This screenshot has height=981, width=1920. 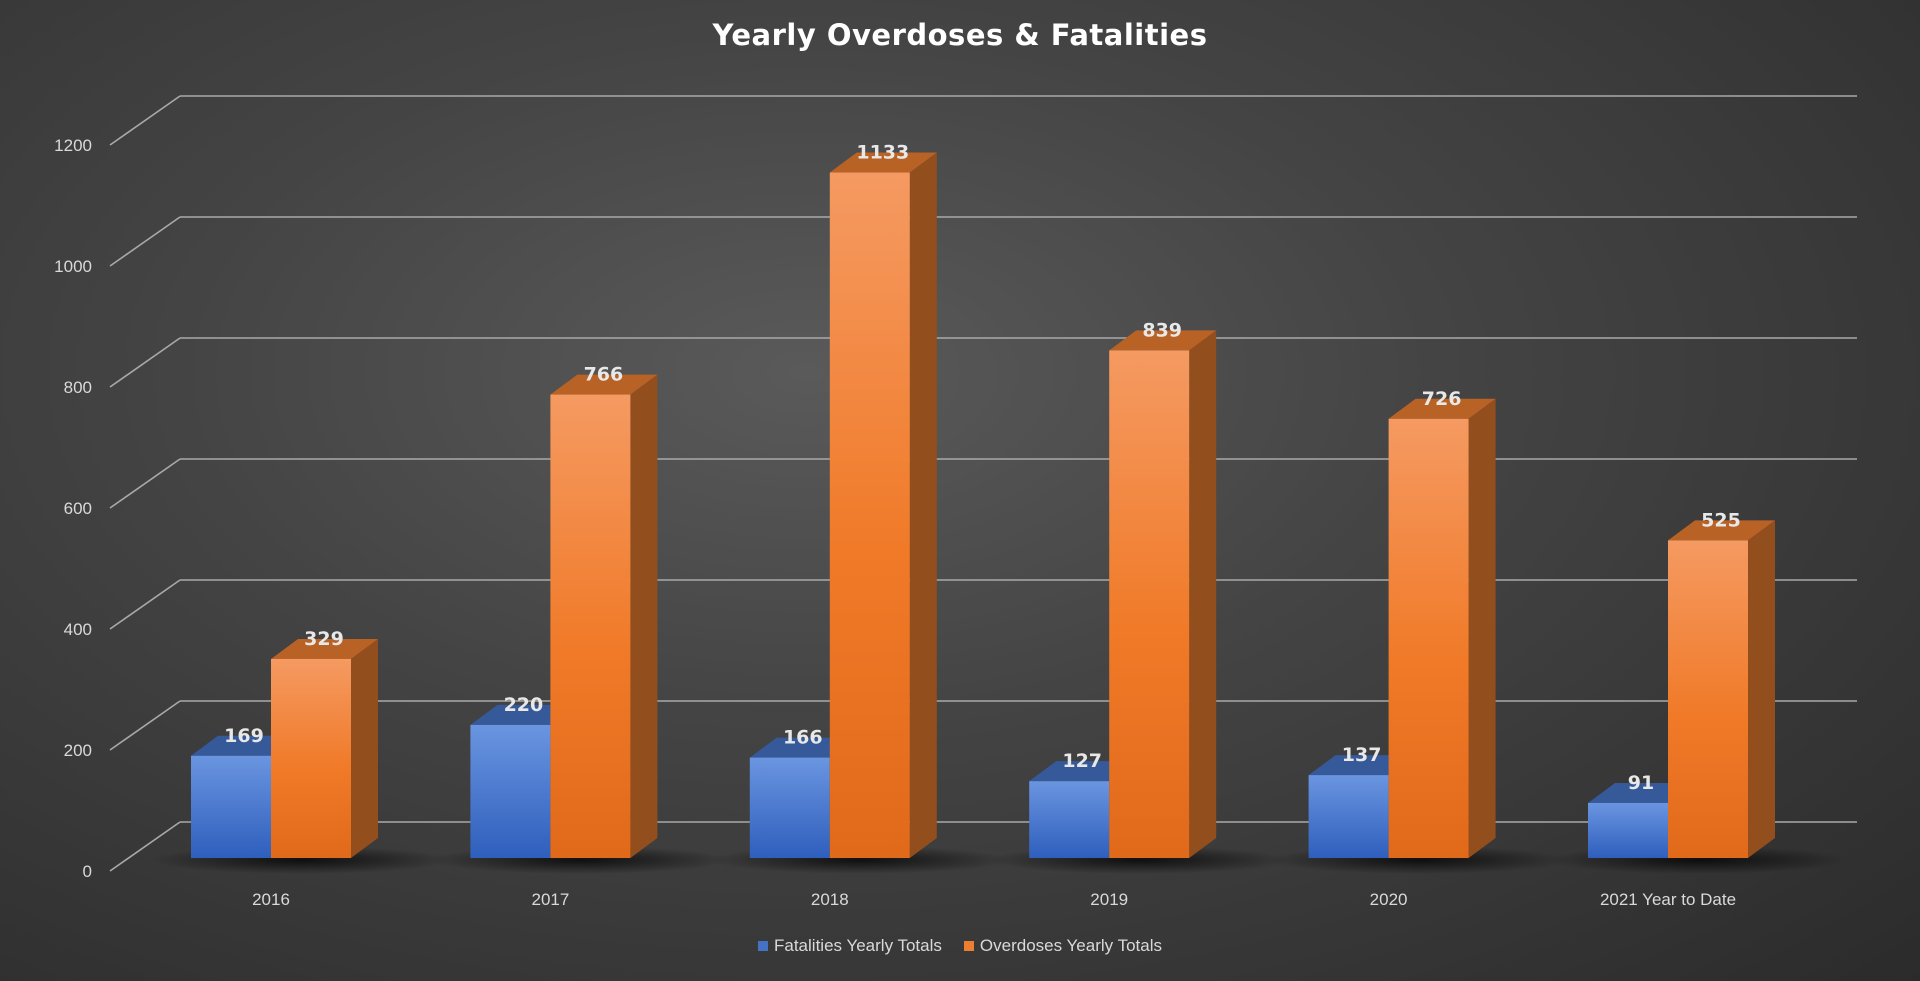 I want to click on y-tick-label-0: 0, so click(x=87, y=871).